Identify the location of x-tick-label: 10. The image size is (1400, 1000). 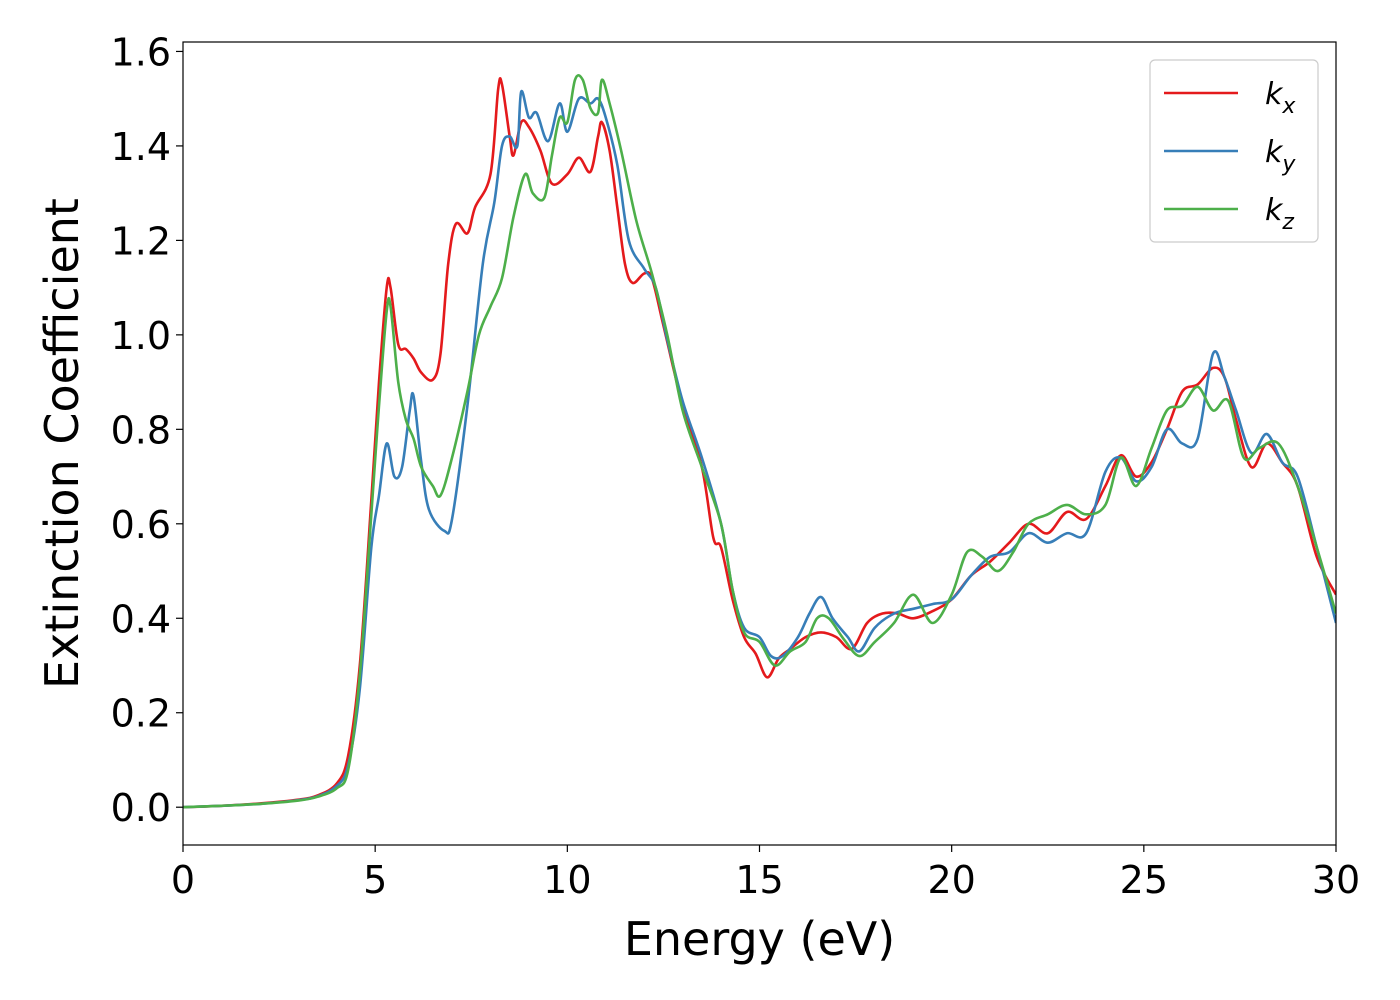
(567, 880).